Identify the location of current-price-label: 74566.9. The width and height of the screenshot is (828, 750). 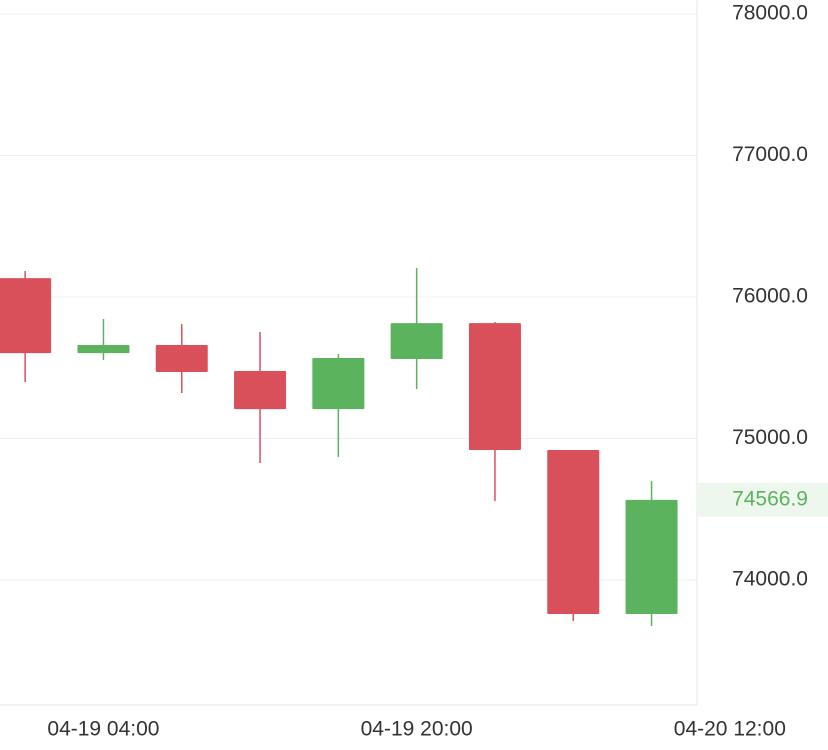
(770, 498).